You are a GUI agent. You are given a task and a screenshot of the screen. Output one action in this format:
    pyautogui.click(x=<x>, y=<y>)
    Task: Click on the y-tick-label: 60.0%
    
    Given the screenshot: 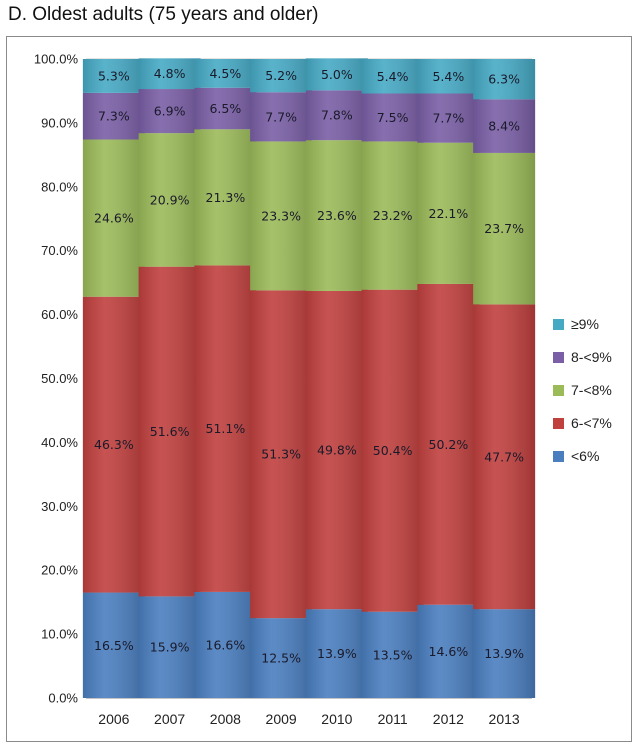 What is the action you would take?
    pyautogui.click(x=59, y=314)
    